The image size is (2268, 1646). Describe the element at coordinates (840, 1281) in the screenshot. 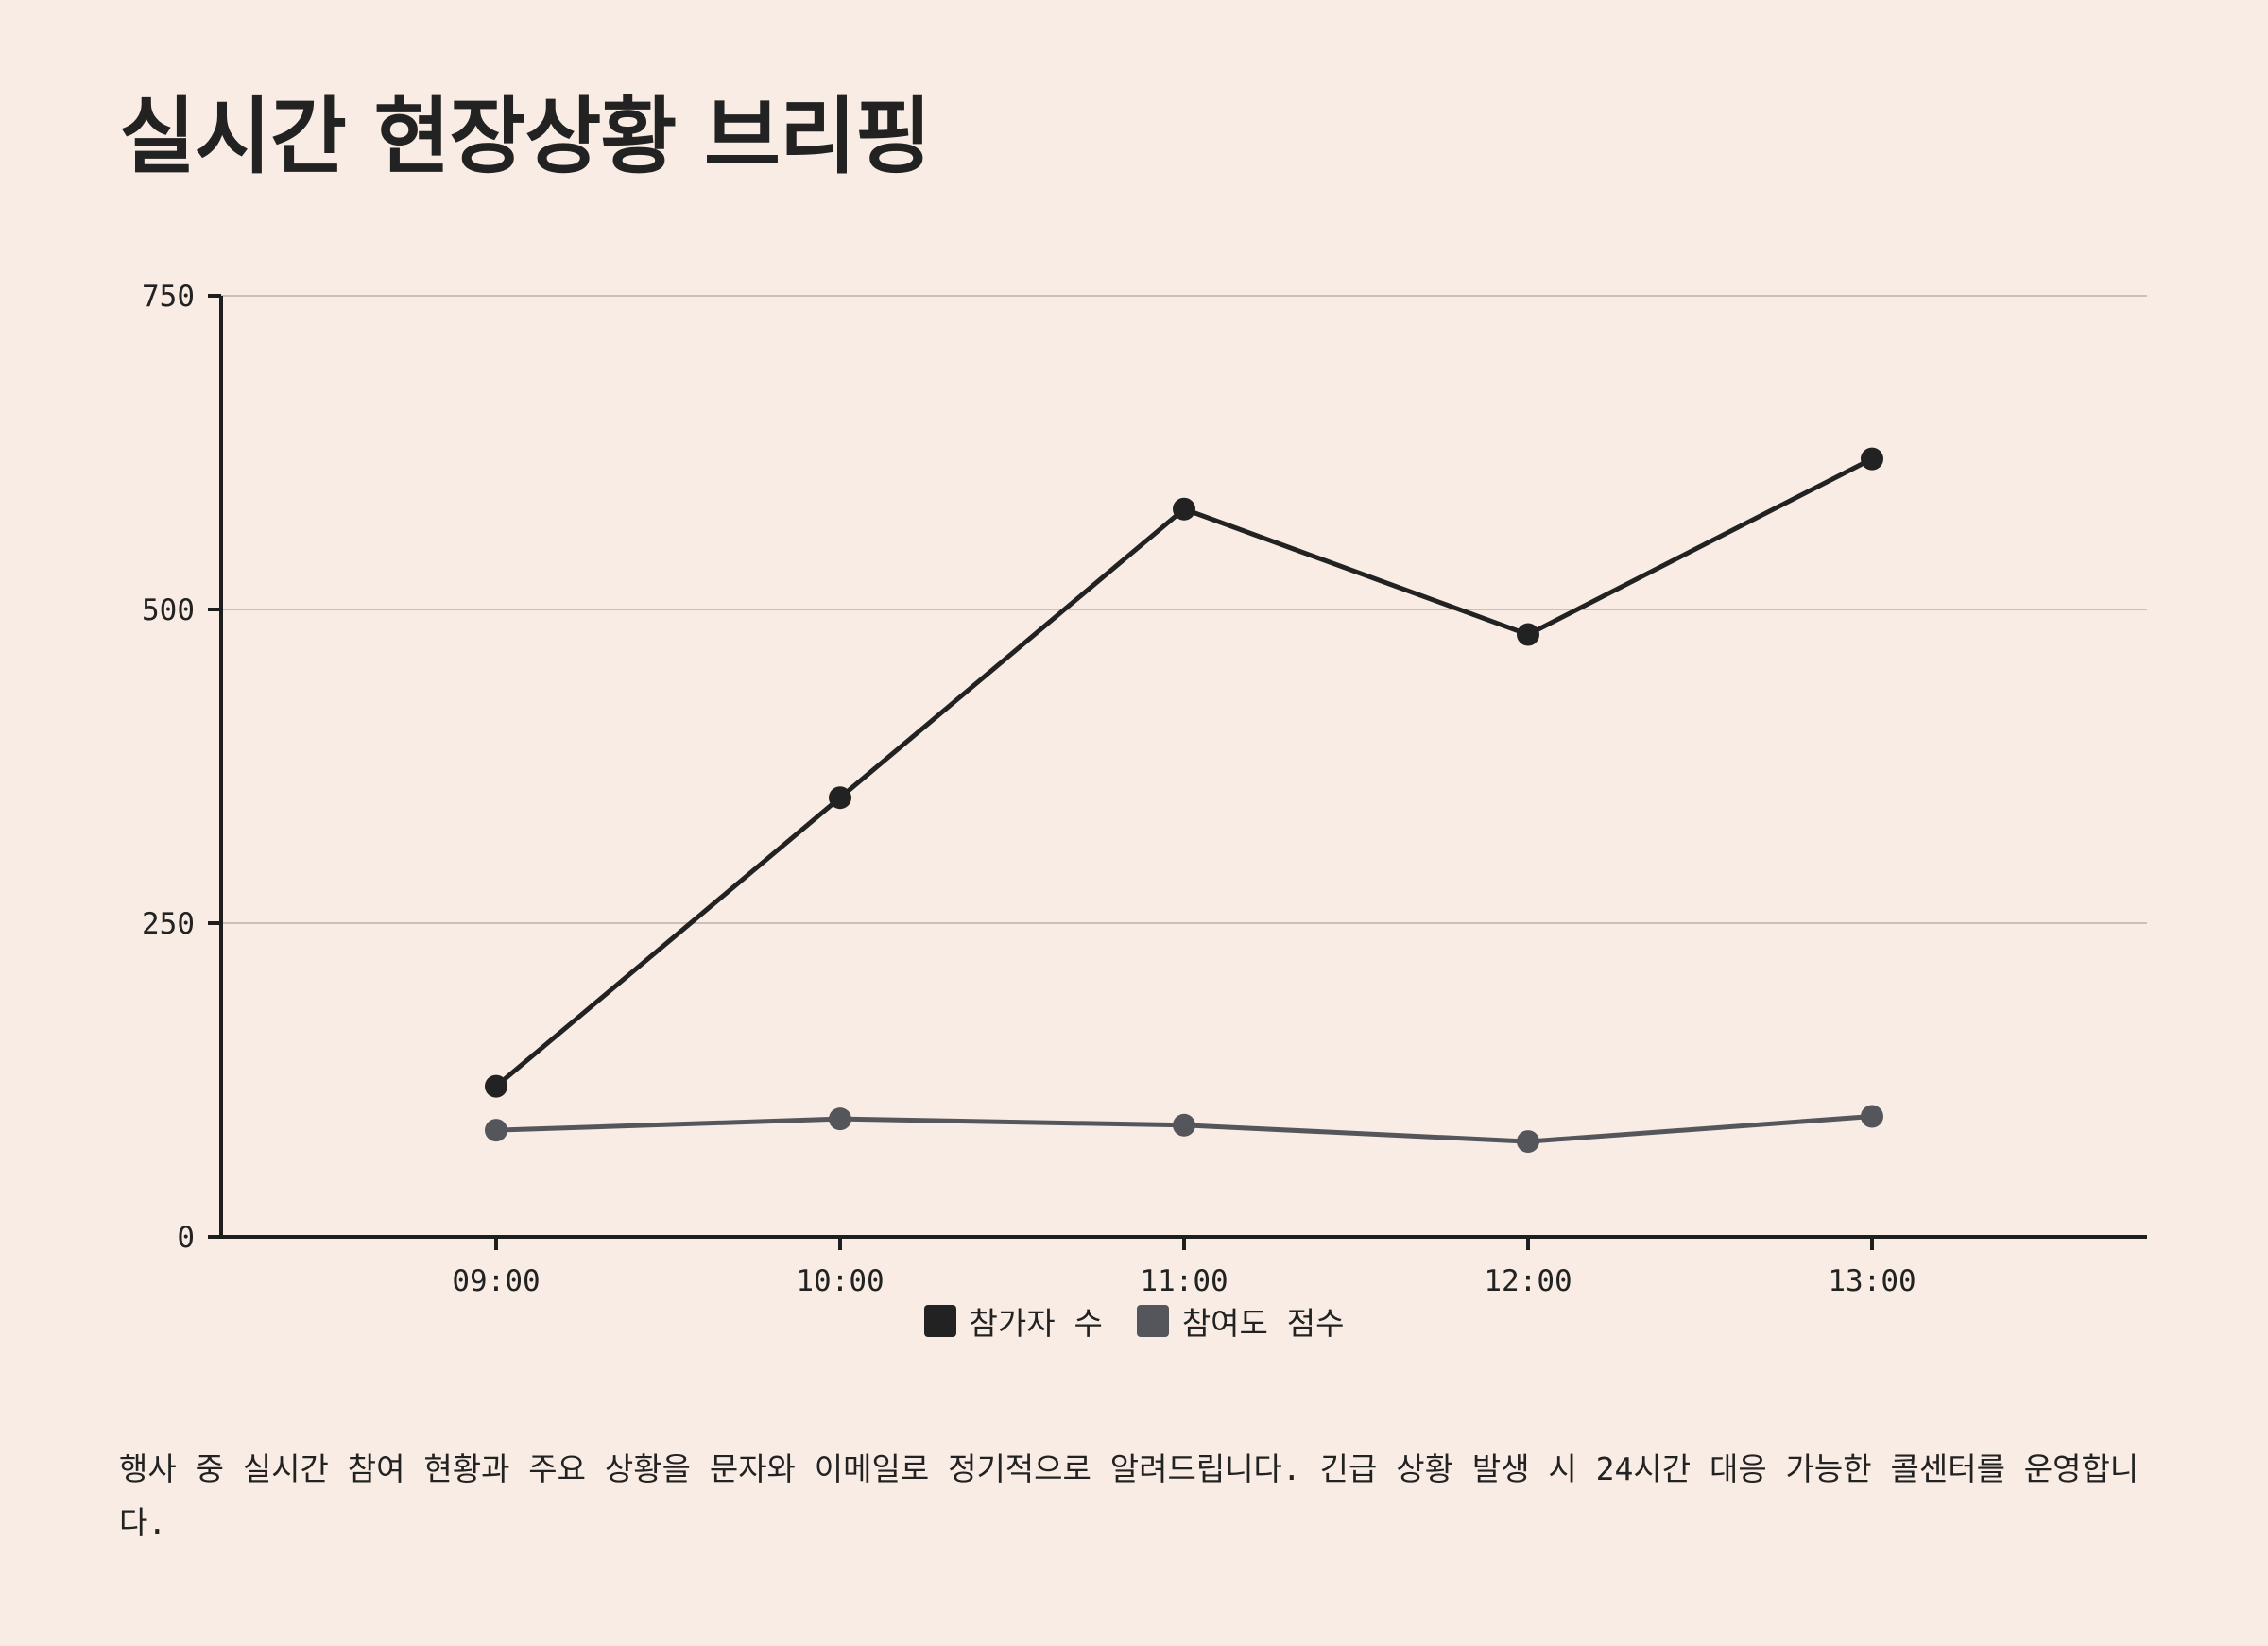

I see `x-tick-label: 10:00` at that location.